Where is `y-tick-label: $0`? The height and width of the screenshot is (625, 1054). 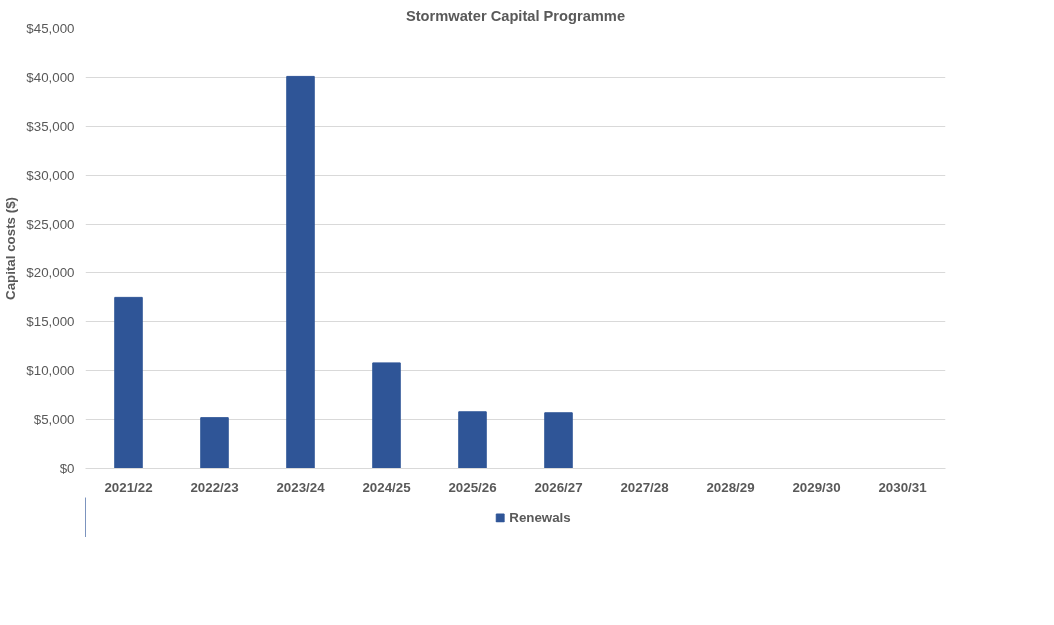
y-tick-label: $0 is located at coordinates (67, 468).